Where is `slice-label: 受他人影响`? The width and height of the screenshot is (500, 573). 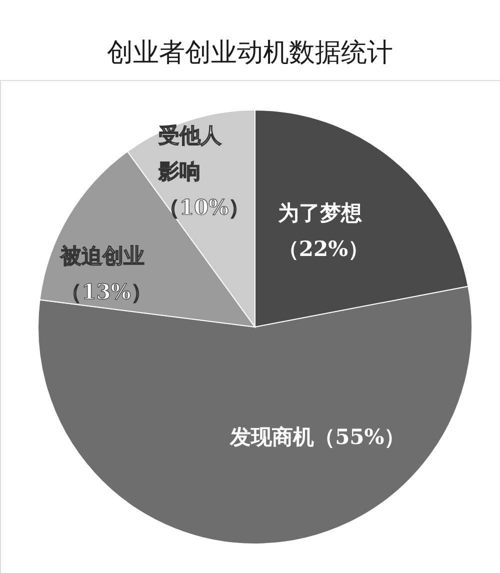 slice-label: 受他人影响 is located at coordinates (189, 153).